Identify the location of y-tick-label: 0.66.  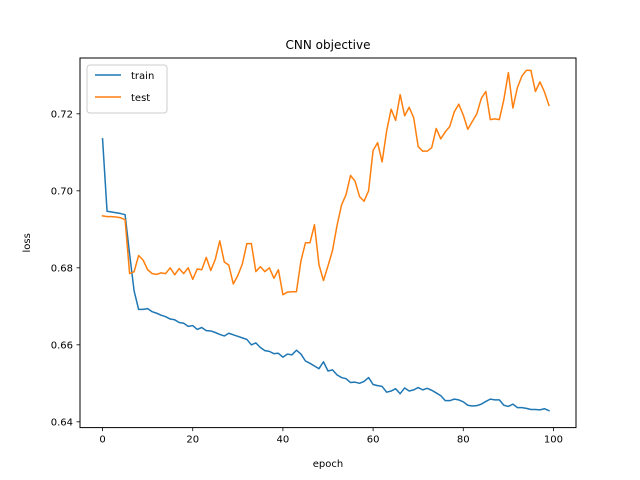
(62, 345).